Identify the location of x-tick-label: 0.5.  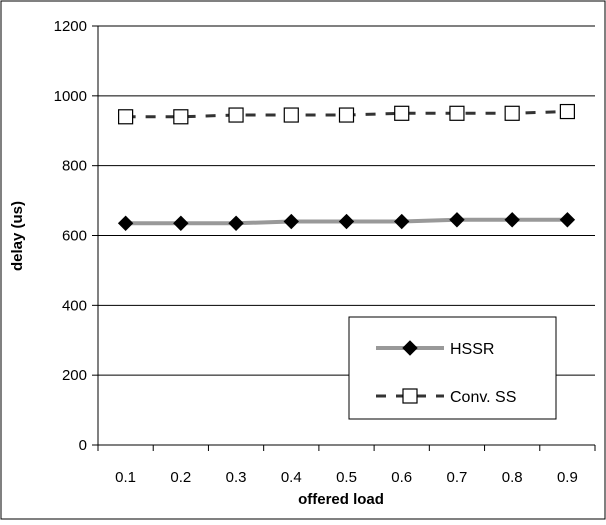
(346, 477).